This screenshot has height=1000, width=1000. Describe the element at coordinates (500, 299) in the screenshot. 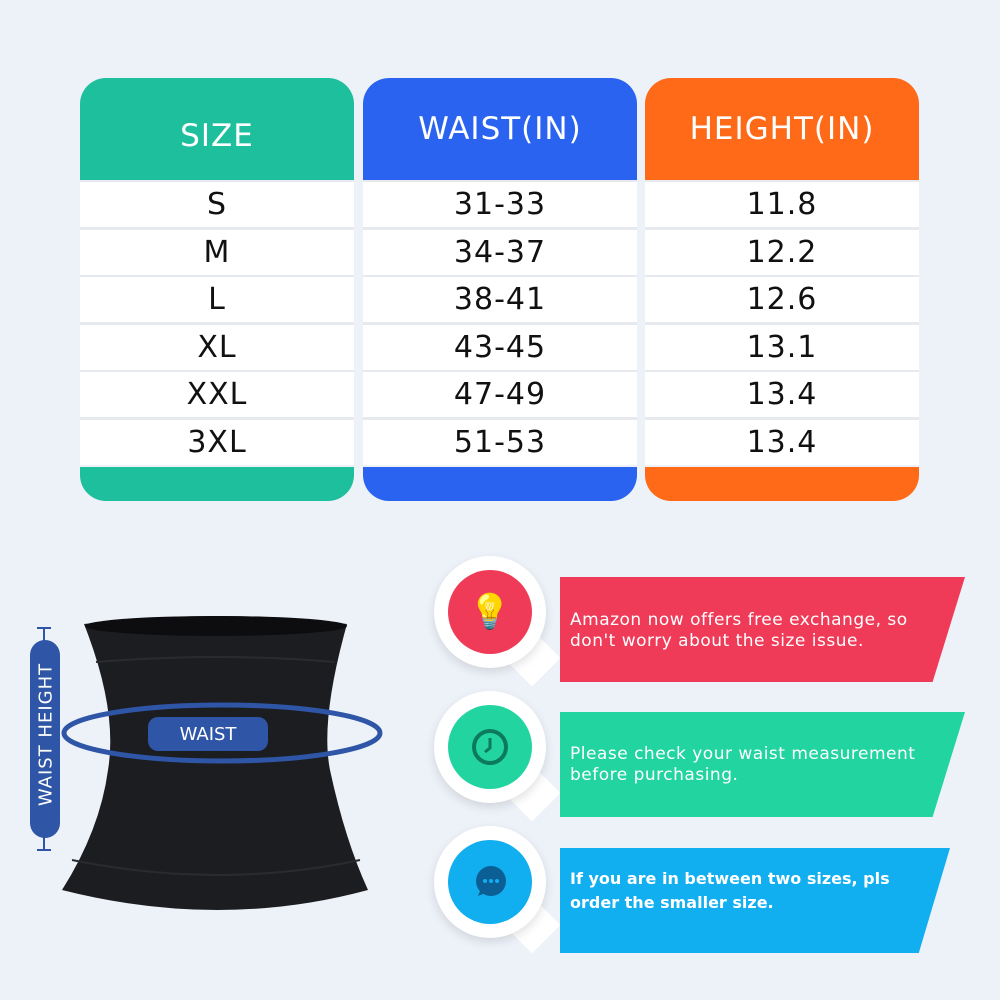

I see `waist-cell: 38-41` at that location.